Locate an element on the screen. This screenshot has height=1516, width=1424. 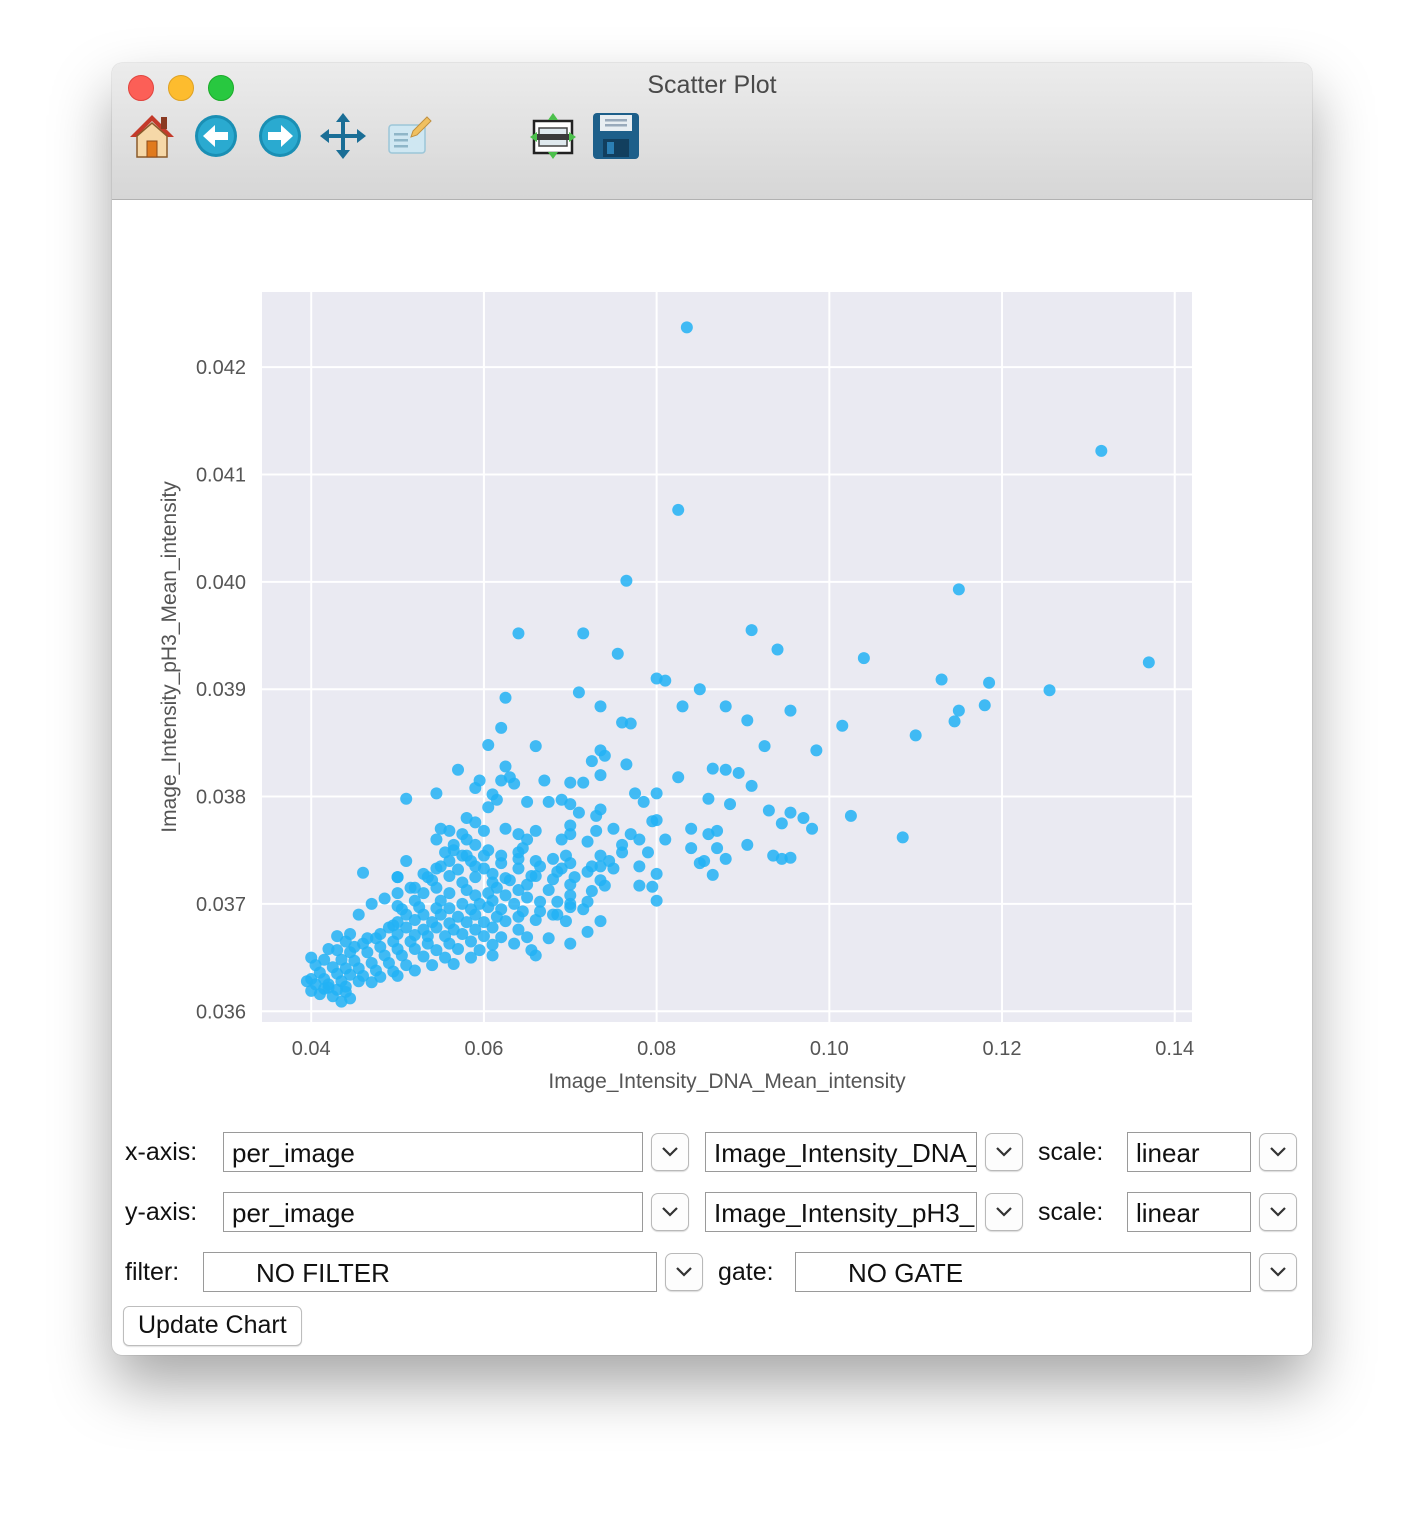
x-column-dropdown is located at coordinates (1004, 1152).